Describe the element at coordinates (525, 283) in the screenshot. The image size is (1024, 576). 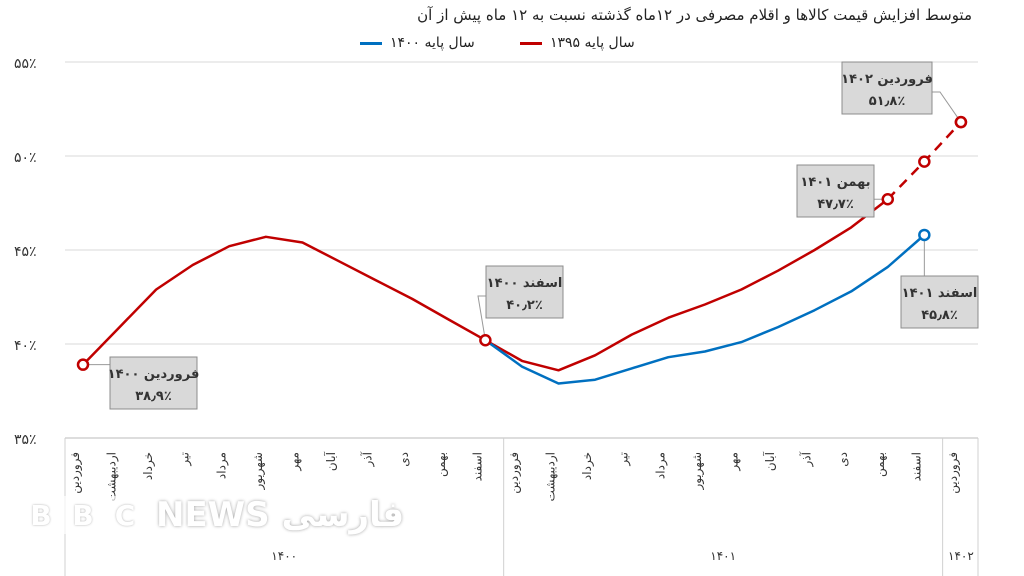
I see `callout-label: ۱۴۰۰ اسفند` at that location.